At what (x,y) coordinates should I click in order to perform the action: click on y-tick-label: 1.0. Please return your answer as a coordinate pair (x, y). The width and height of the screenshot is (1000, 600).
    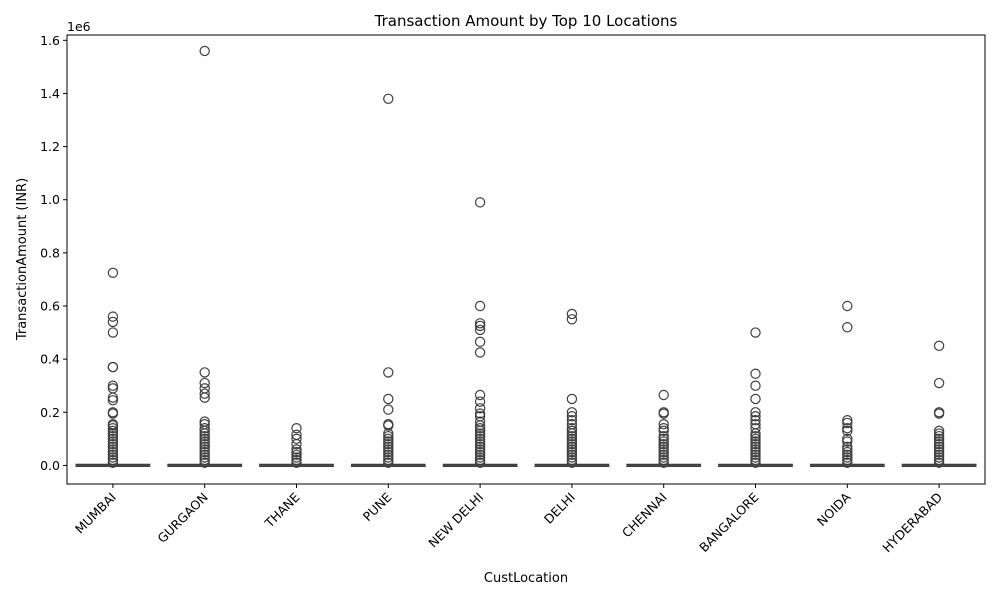
    Looking at the image, I should click on (50, 199).